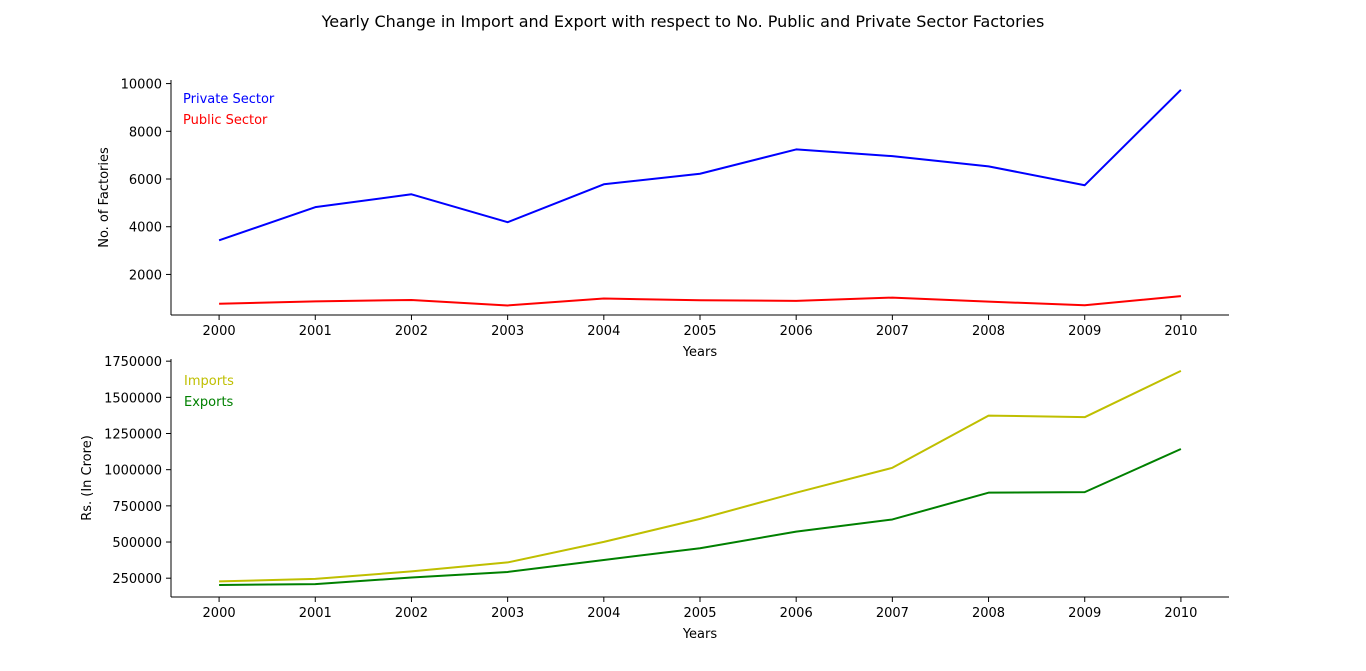  I want to click on legend-entry-exports: Exports, so click(209, 402).